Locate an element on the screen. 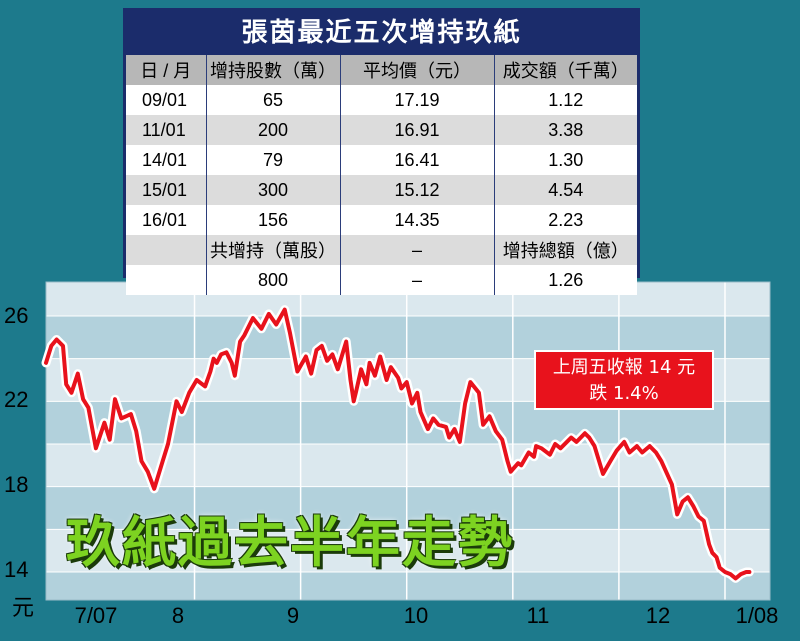 The width and height of the screenshot is (800, 641). table-header-row: 日 / 月 增持股數（萬） 平均價（元） 成交額（千萬） is located at coordinates (381, 70).